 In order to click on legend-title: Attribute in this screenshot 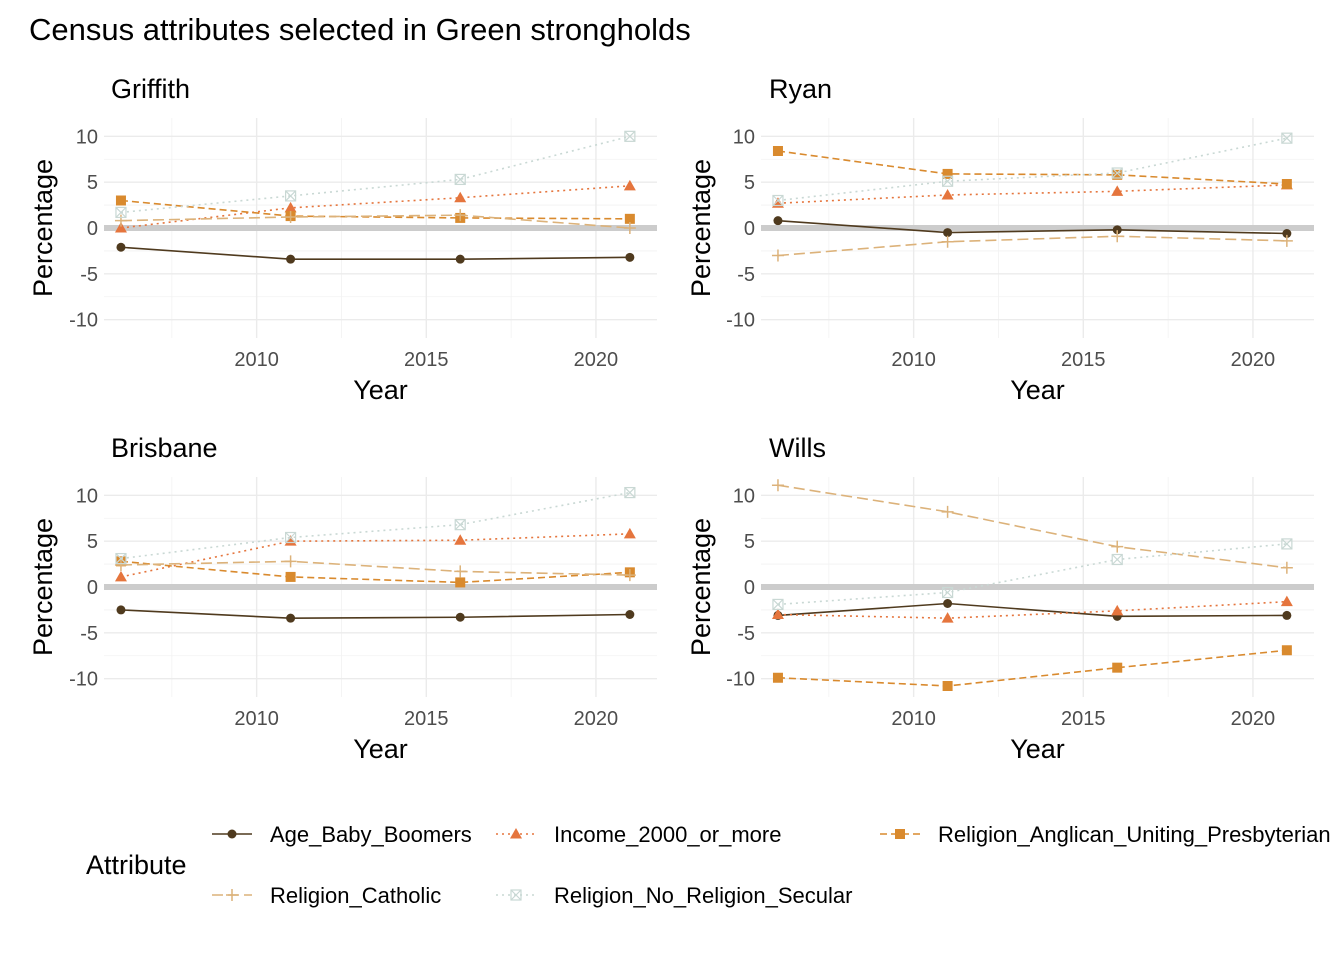, I will do `click(136, 865)`.